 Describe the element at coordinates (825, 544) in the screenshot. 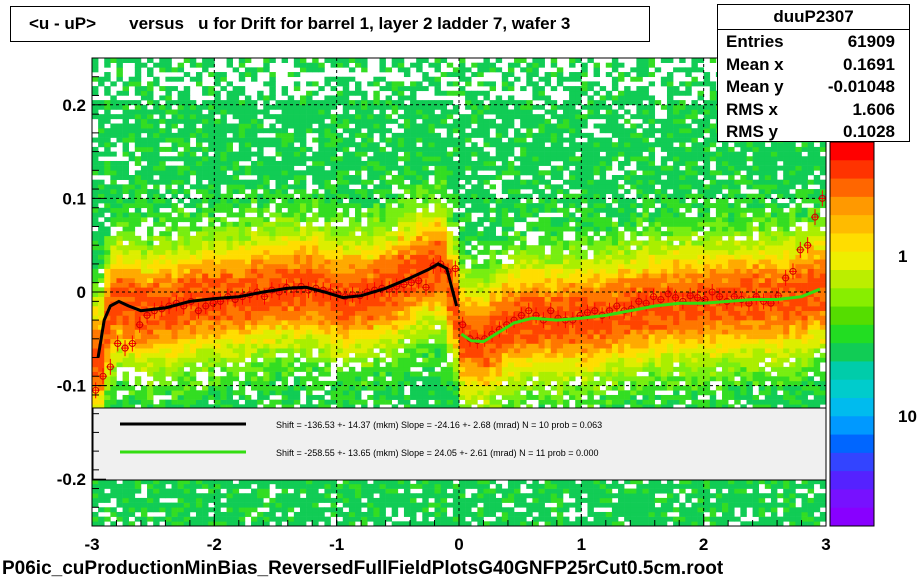

I see `x-tick-label: 3` at that location.